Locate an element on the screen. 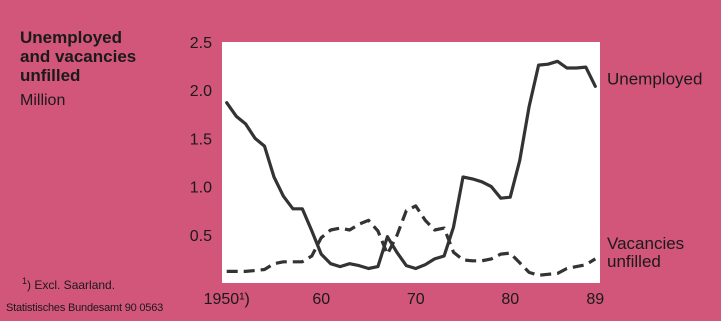  x-tick-label: 60 is located at coordinates (321, 299).